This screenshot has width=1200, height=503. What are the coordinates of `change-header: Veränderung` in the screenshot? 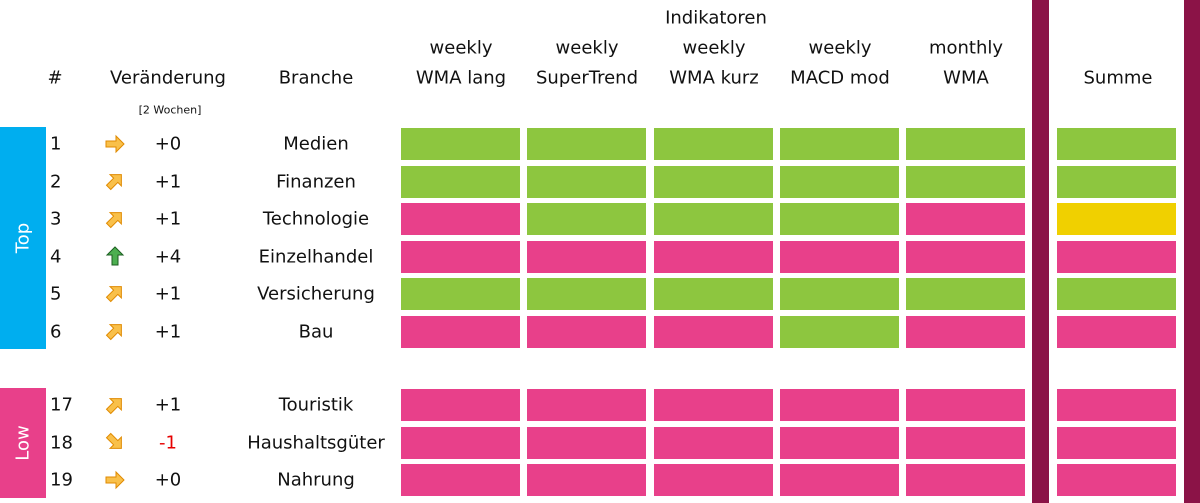 It's located at (168, 78).